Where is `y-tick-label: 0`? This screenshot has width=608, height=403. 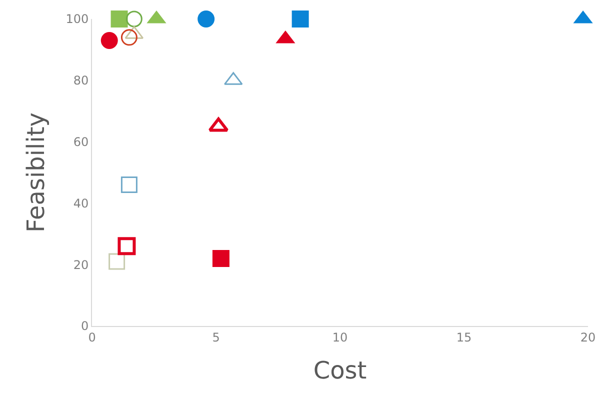
y-tick-label: 0 is located at coordinates (84, 326).